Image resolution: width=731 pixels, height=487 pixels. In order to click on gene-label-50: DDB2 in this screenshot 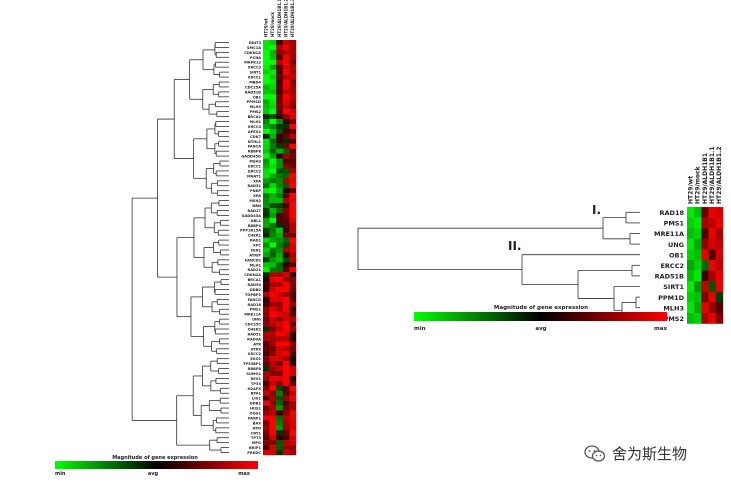, I will do `click(256, 290)`.